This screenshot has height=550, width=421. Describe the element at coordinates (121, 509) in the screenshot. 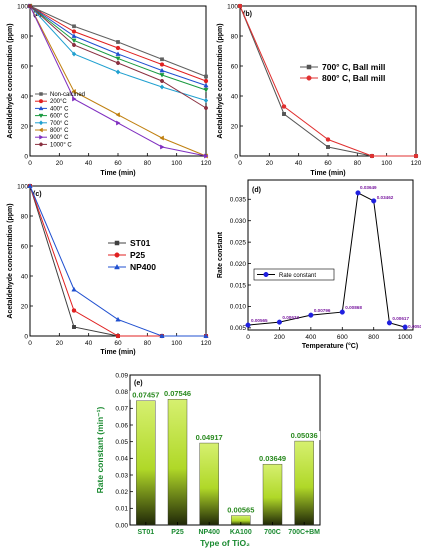

I see `panel-e-ytick-label: 0.01` at that location.